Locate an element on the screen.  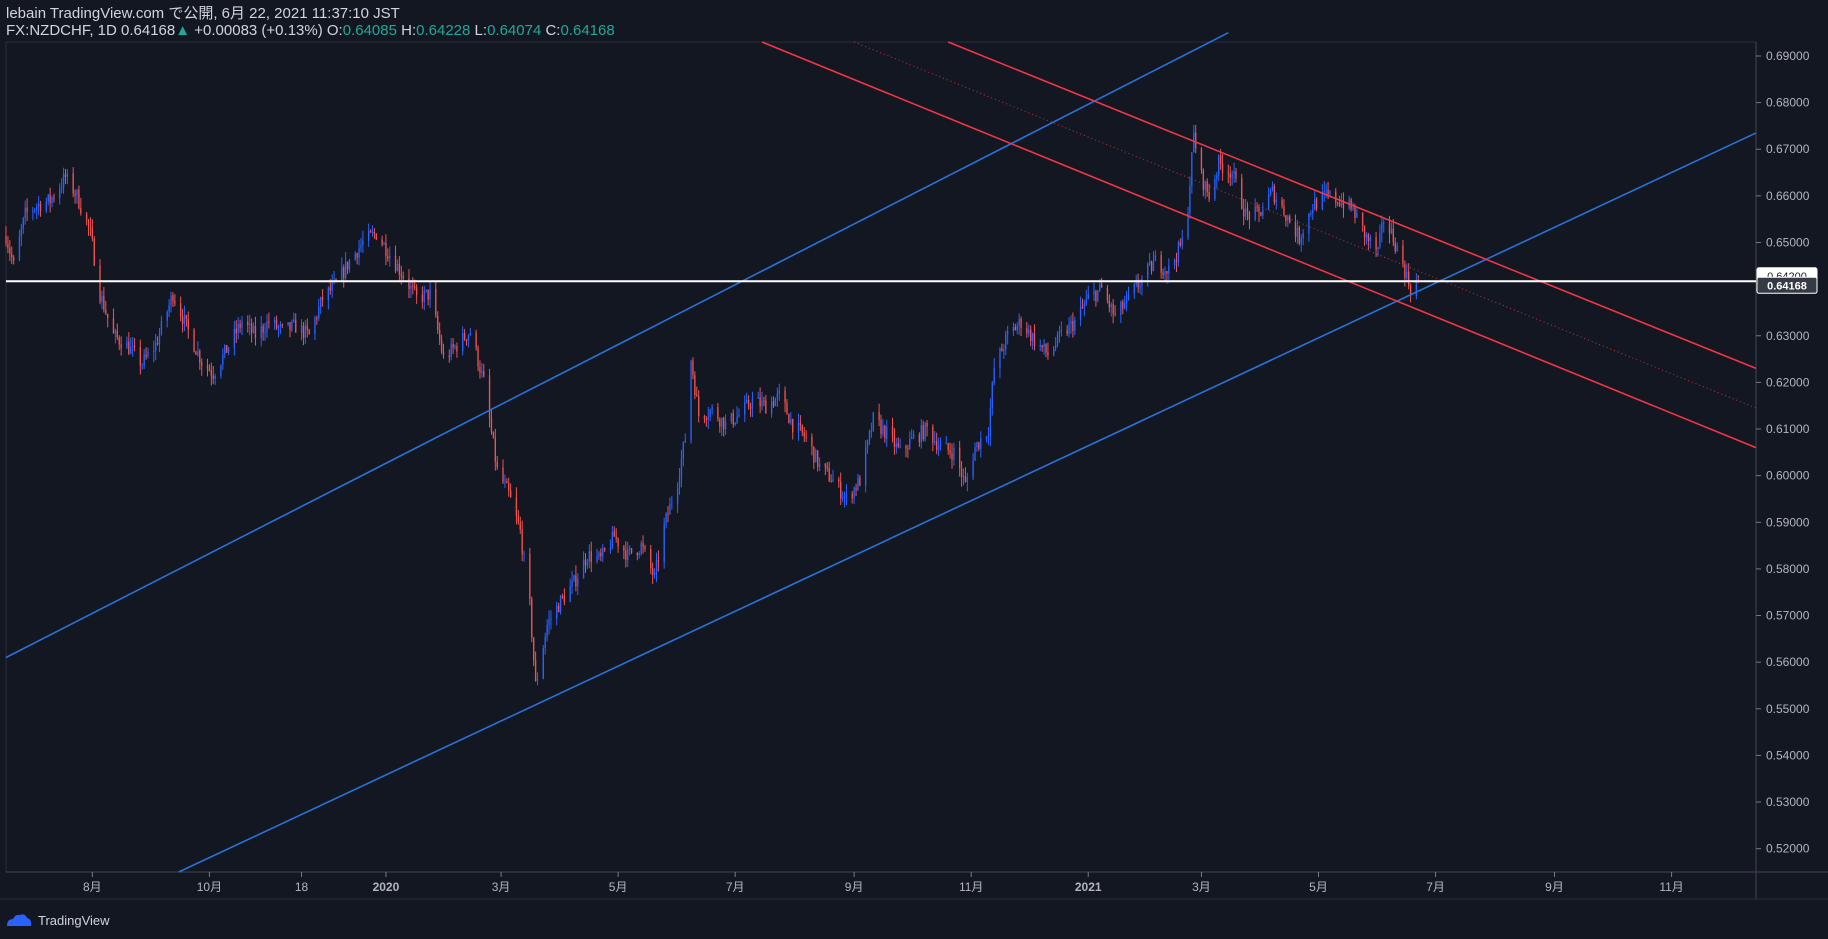
y-tick-label: 0.68000 is located at coordinates (1788, 103).